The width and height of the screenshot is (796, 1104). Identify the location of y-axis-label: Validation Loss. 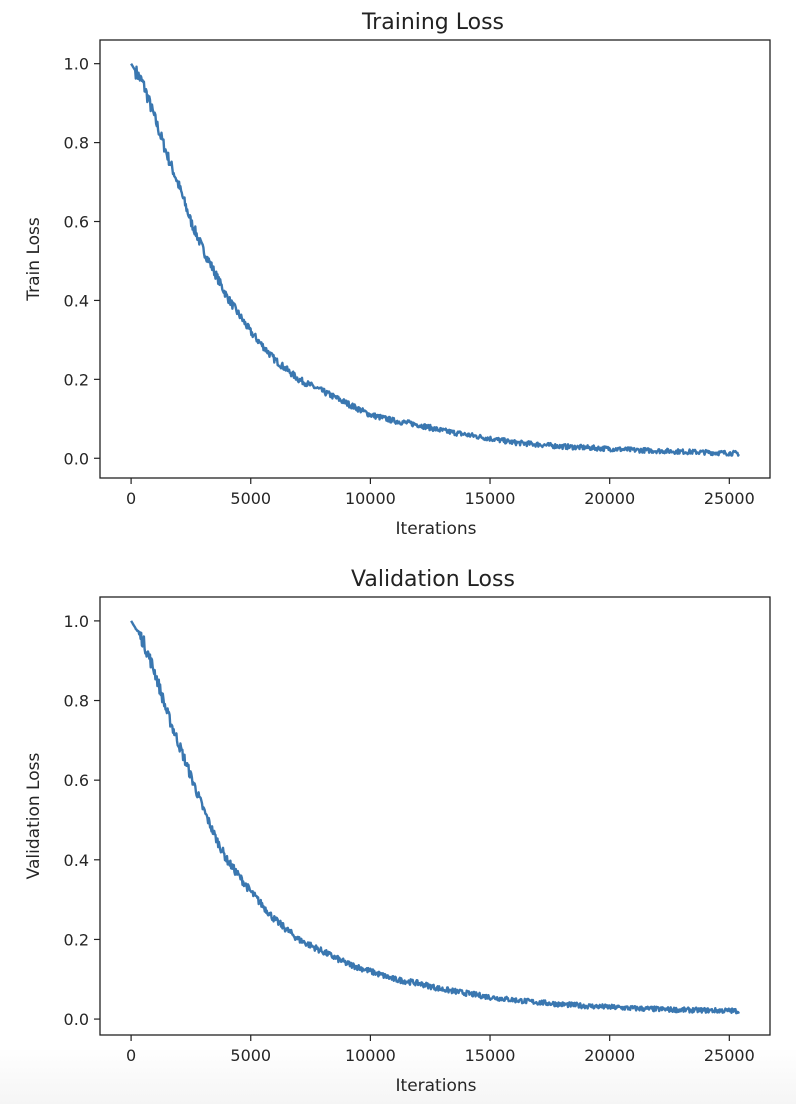
(34, 816).